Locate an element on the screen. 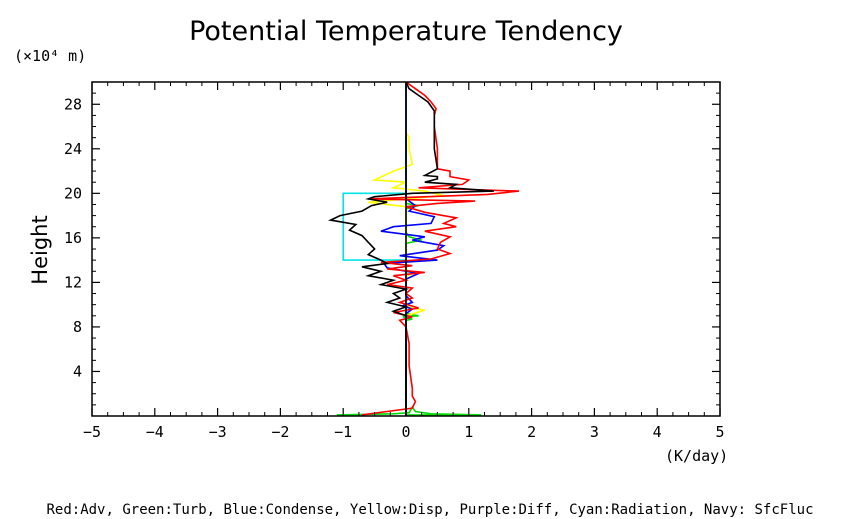  y-tick-label: 28 is located at coordinates (73, 104).